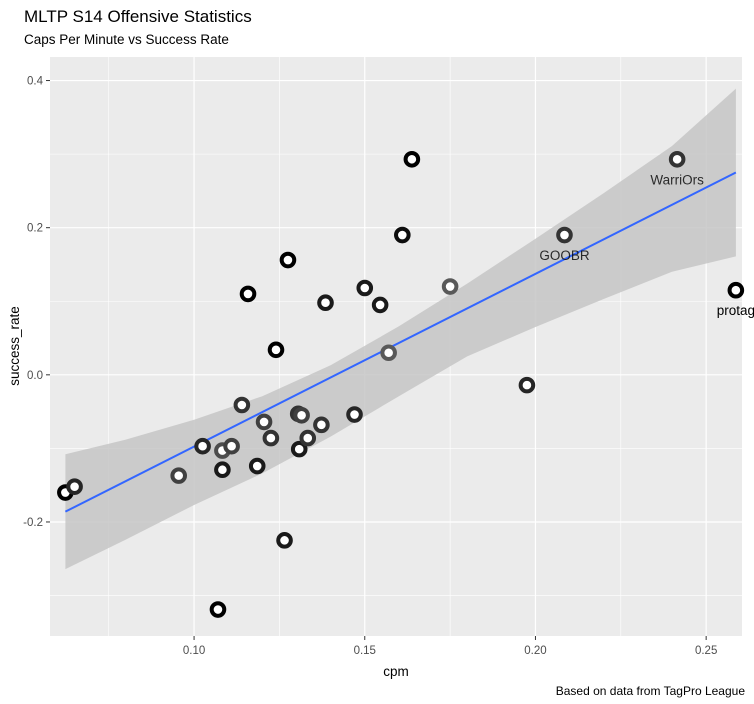 This screenshot has height=704, width=754. I want to click on point-label: GOOBR, so click(564, 255).